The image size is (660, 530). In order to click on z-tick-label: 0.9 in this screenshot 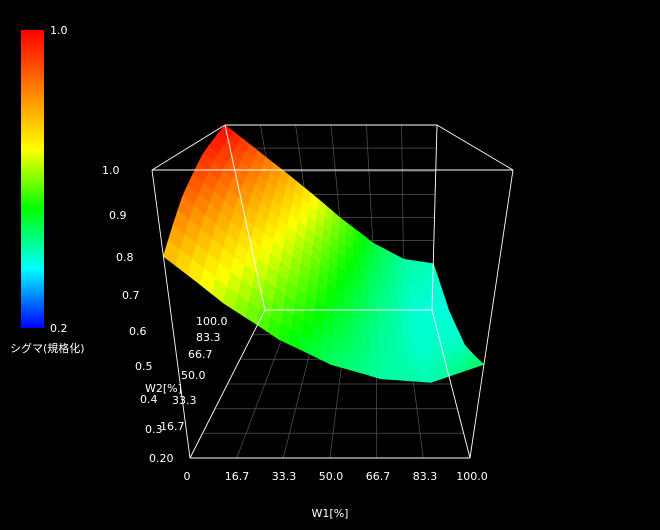, I will do `click(118, 215)`.